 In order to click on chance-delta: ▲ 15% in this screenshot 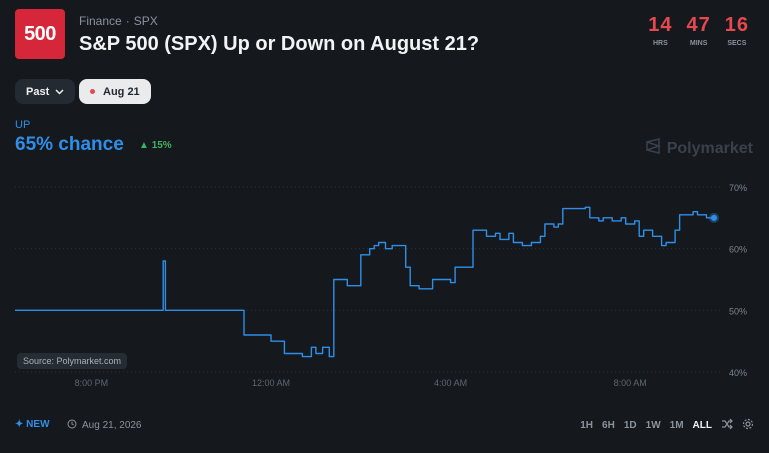, I will do `click(155, 145)`.